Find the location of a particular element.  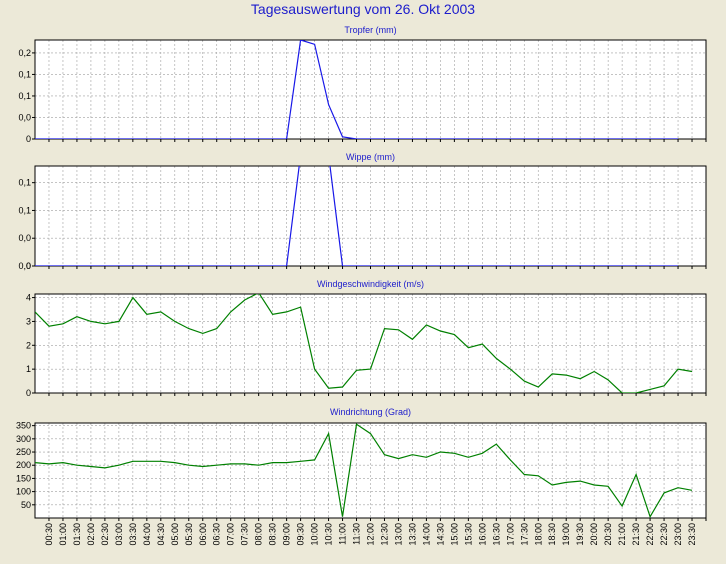

x-tick-label: 09:30 is located at coordinates (301, 534).